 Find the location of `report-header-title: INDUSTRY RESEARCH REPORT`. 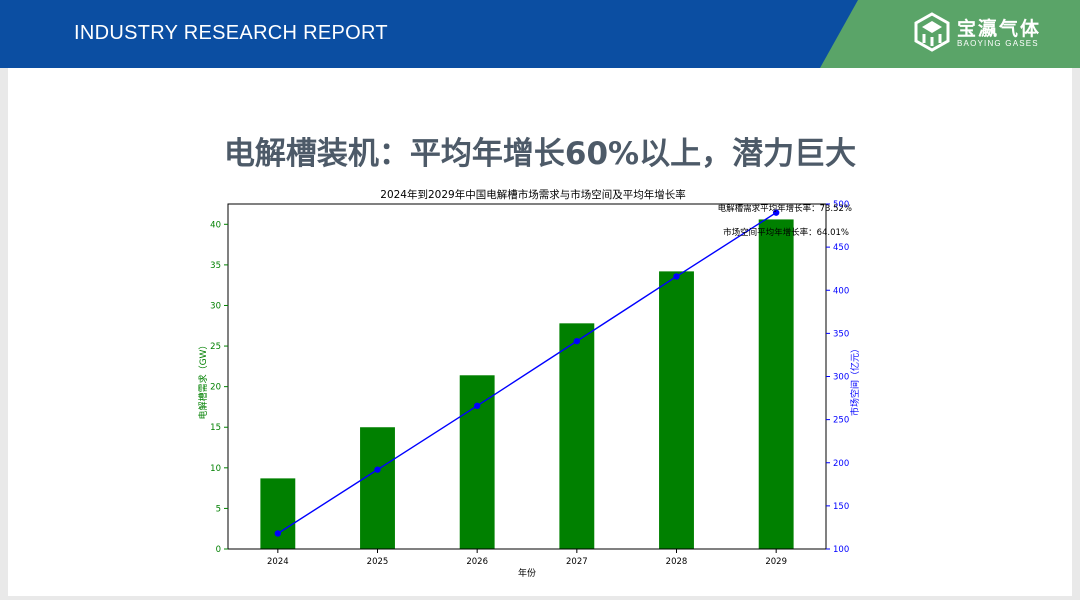

report-header-title: INDUSTRY RESEARCH REPORT is located at coordinates (231, 33).